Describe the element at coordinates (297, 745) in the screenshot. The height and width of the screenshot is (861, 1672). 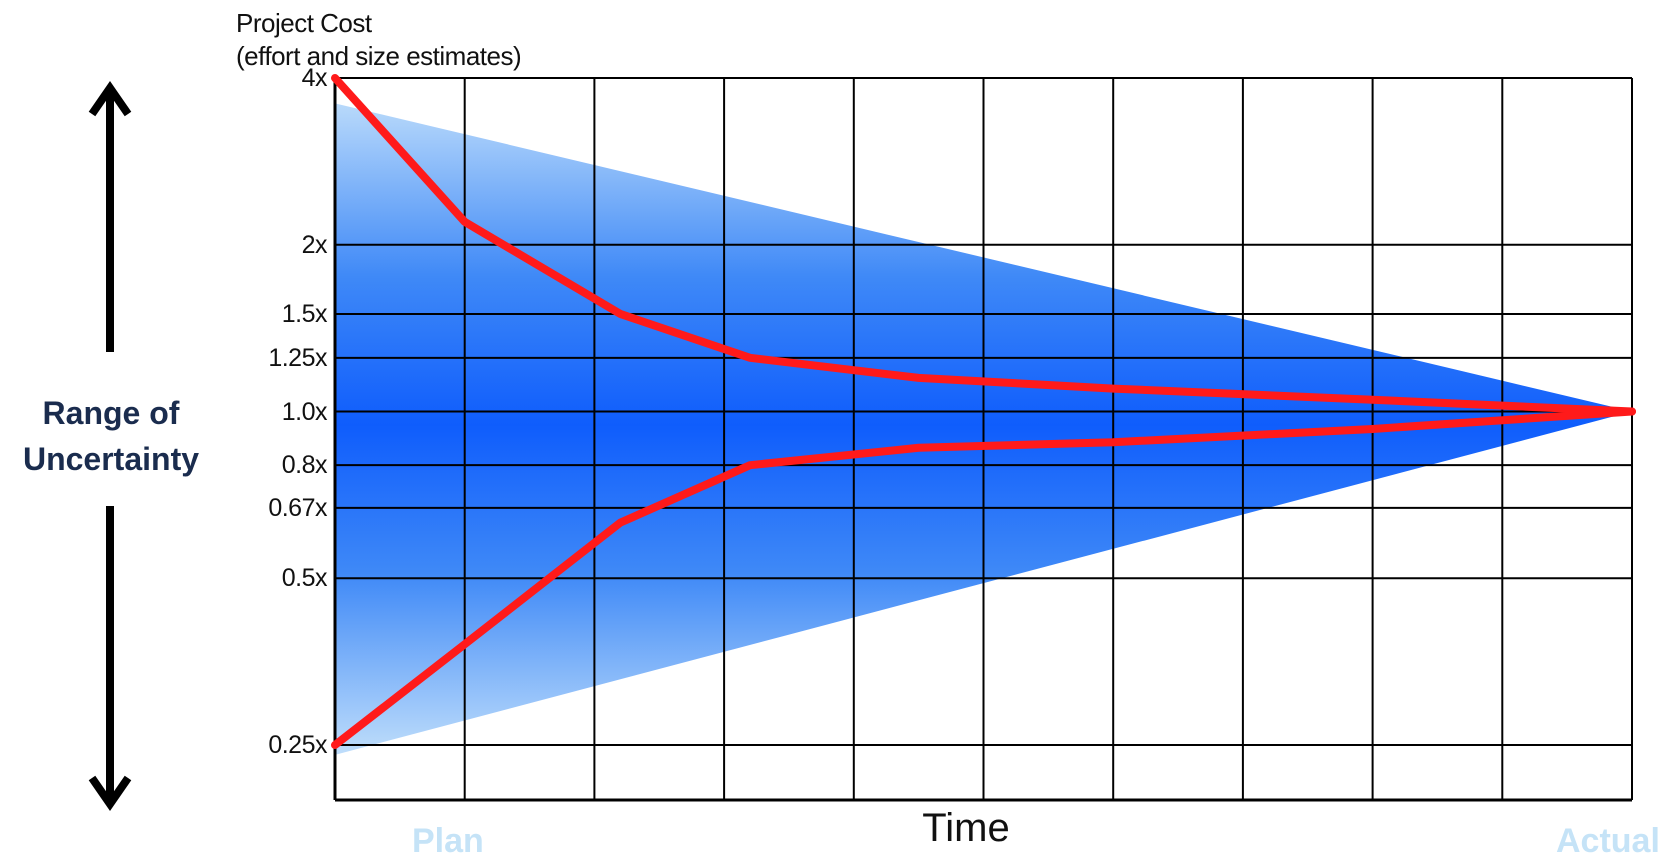
I see `y-tick-label: 0.25x` at that location.